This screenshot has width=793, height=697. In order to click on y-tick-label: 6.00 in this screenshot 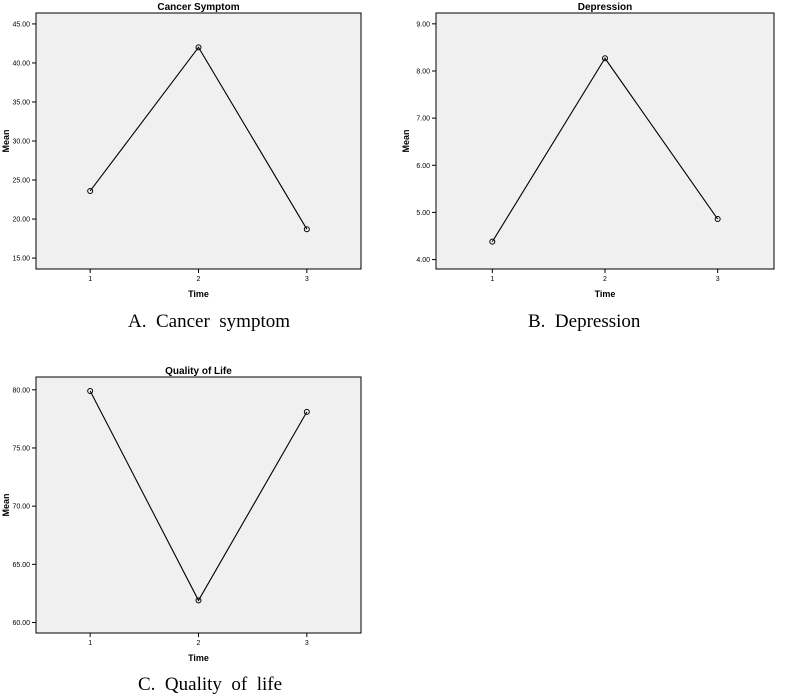, I will do `click(423, 166)`.